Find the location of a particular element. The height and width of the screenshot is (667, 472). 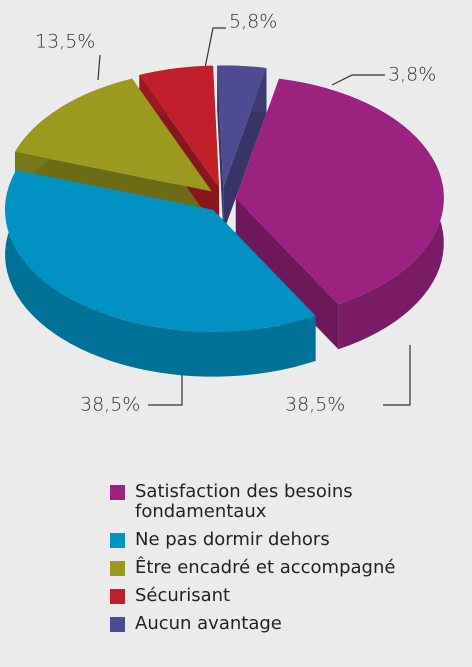

legend-label: Satisfaction des besoins fondamentaux is located at coordinates (244, 501).